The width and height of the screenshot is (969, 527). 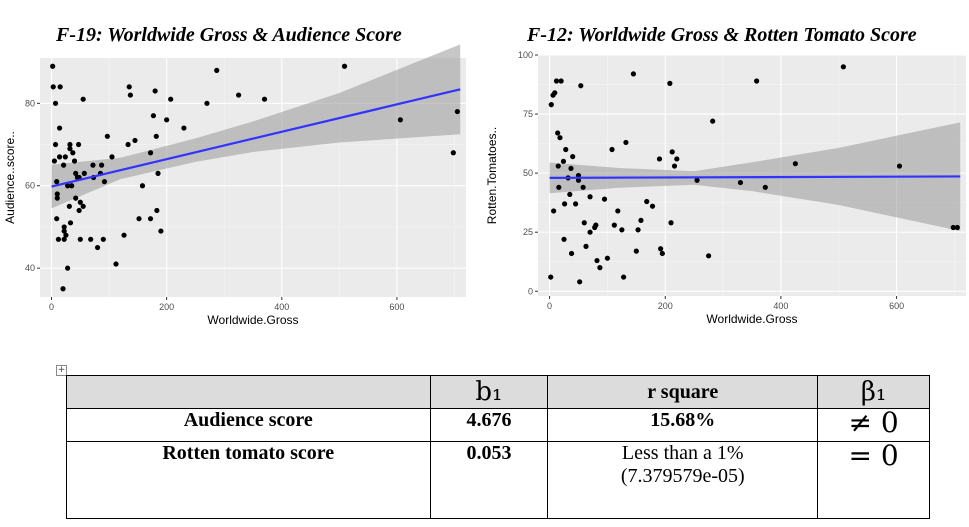 What do you see at coordinates (873, 425) in the screenshot?
I see `cell-beta-audience: ≠ 0` at bounding box center [873, 425].